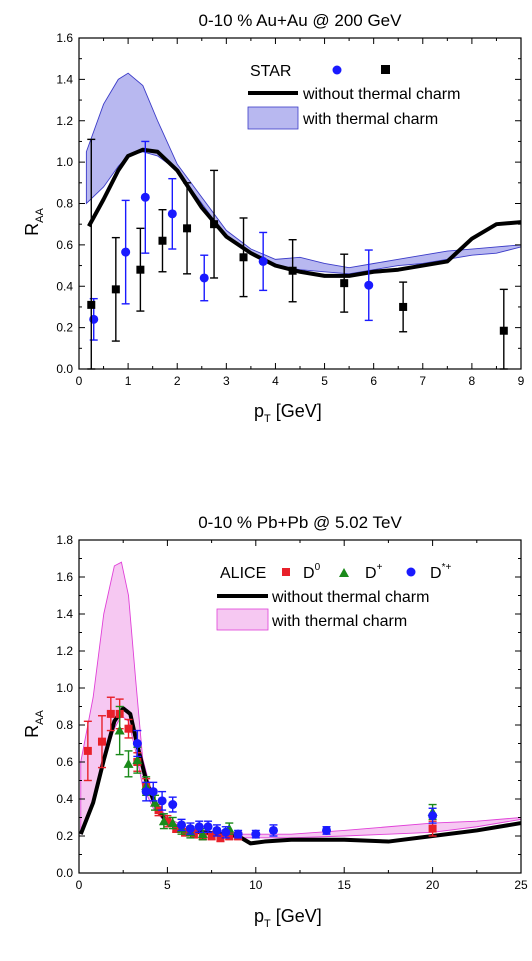  Describe the element at coordinates (34, 222) in the screenshot. I see `chart1-y-axis-title: RAA` at that location.